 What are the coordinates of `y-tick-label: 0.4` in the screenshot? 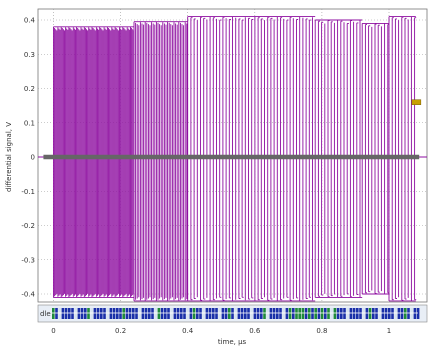 It's located at (30, 21).